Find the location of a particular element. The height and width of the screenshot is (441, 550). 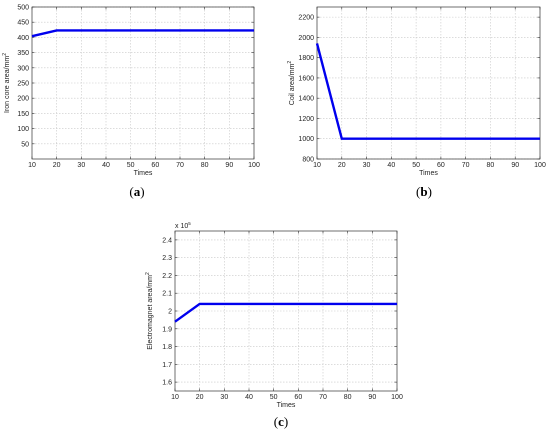

axis-exponent-base: x 10 is located at coordinates (181, 226).